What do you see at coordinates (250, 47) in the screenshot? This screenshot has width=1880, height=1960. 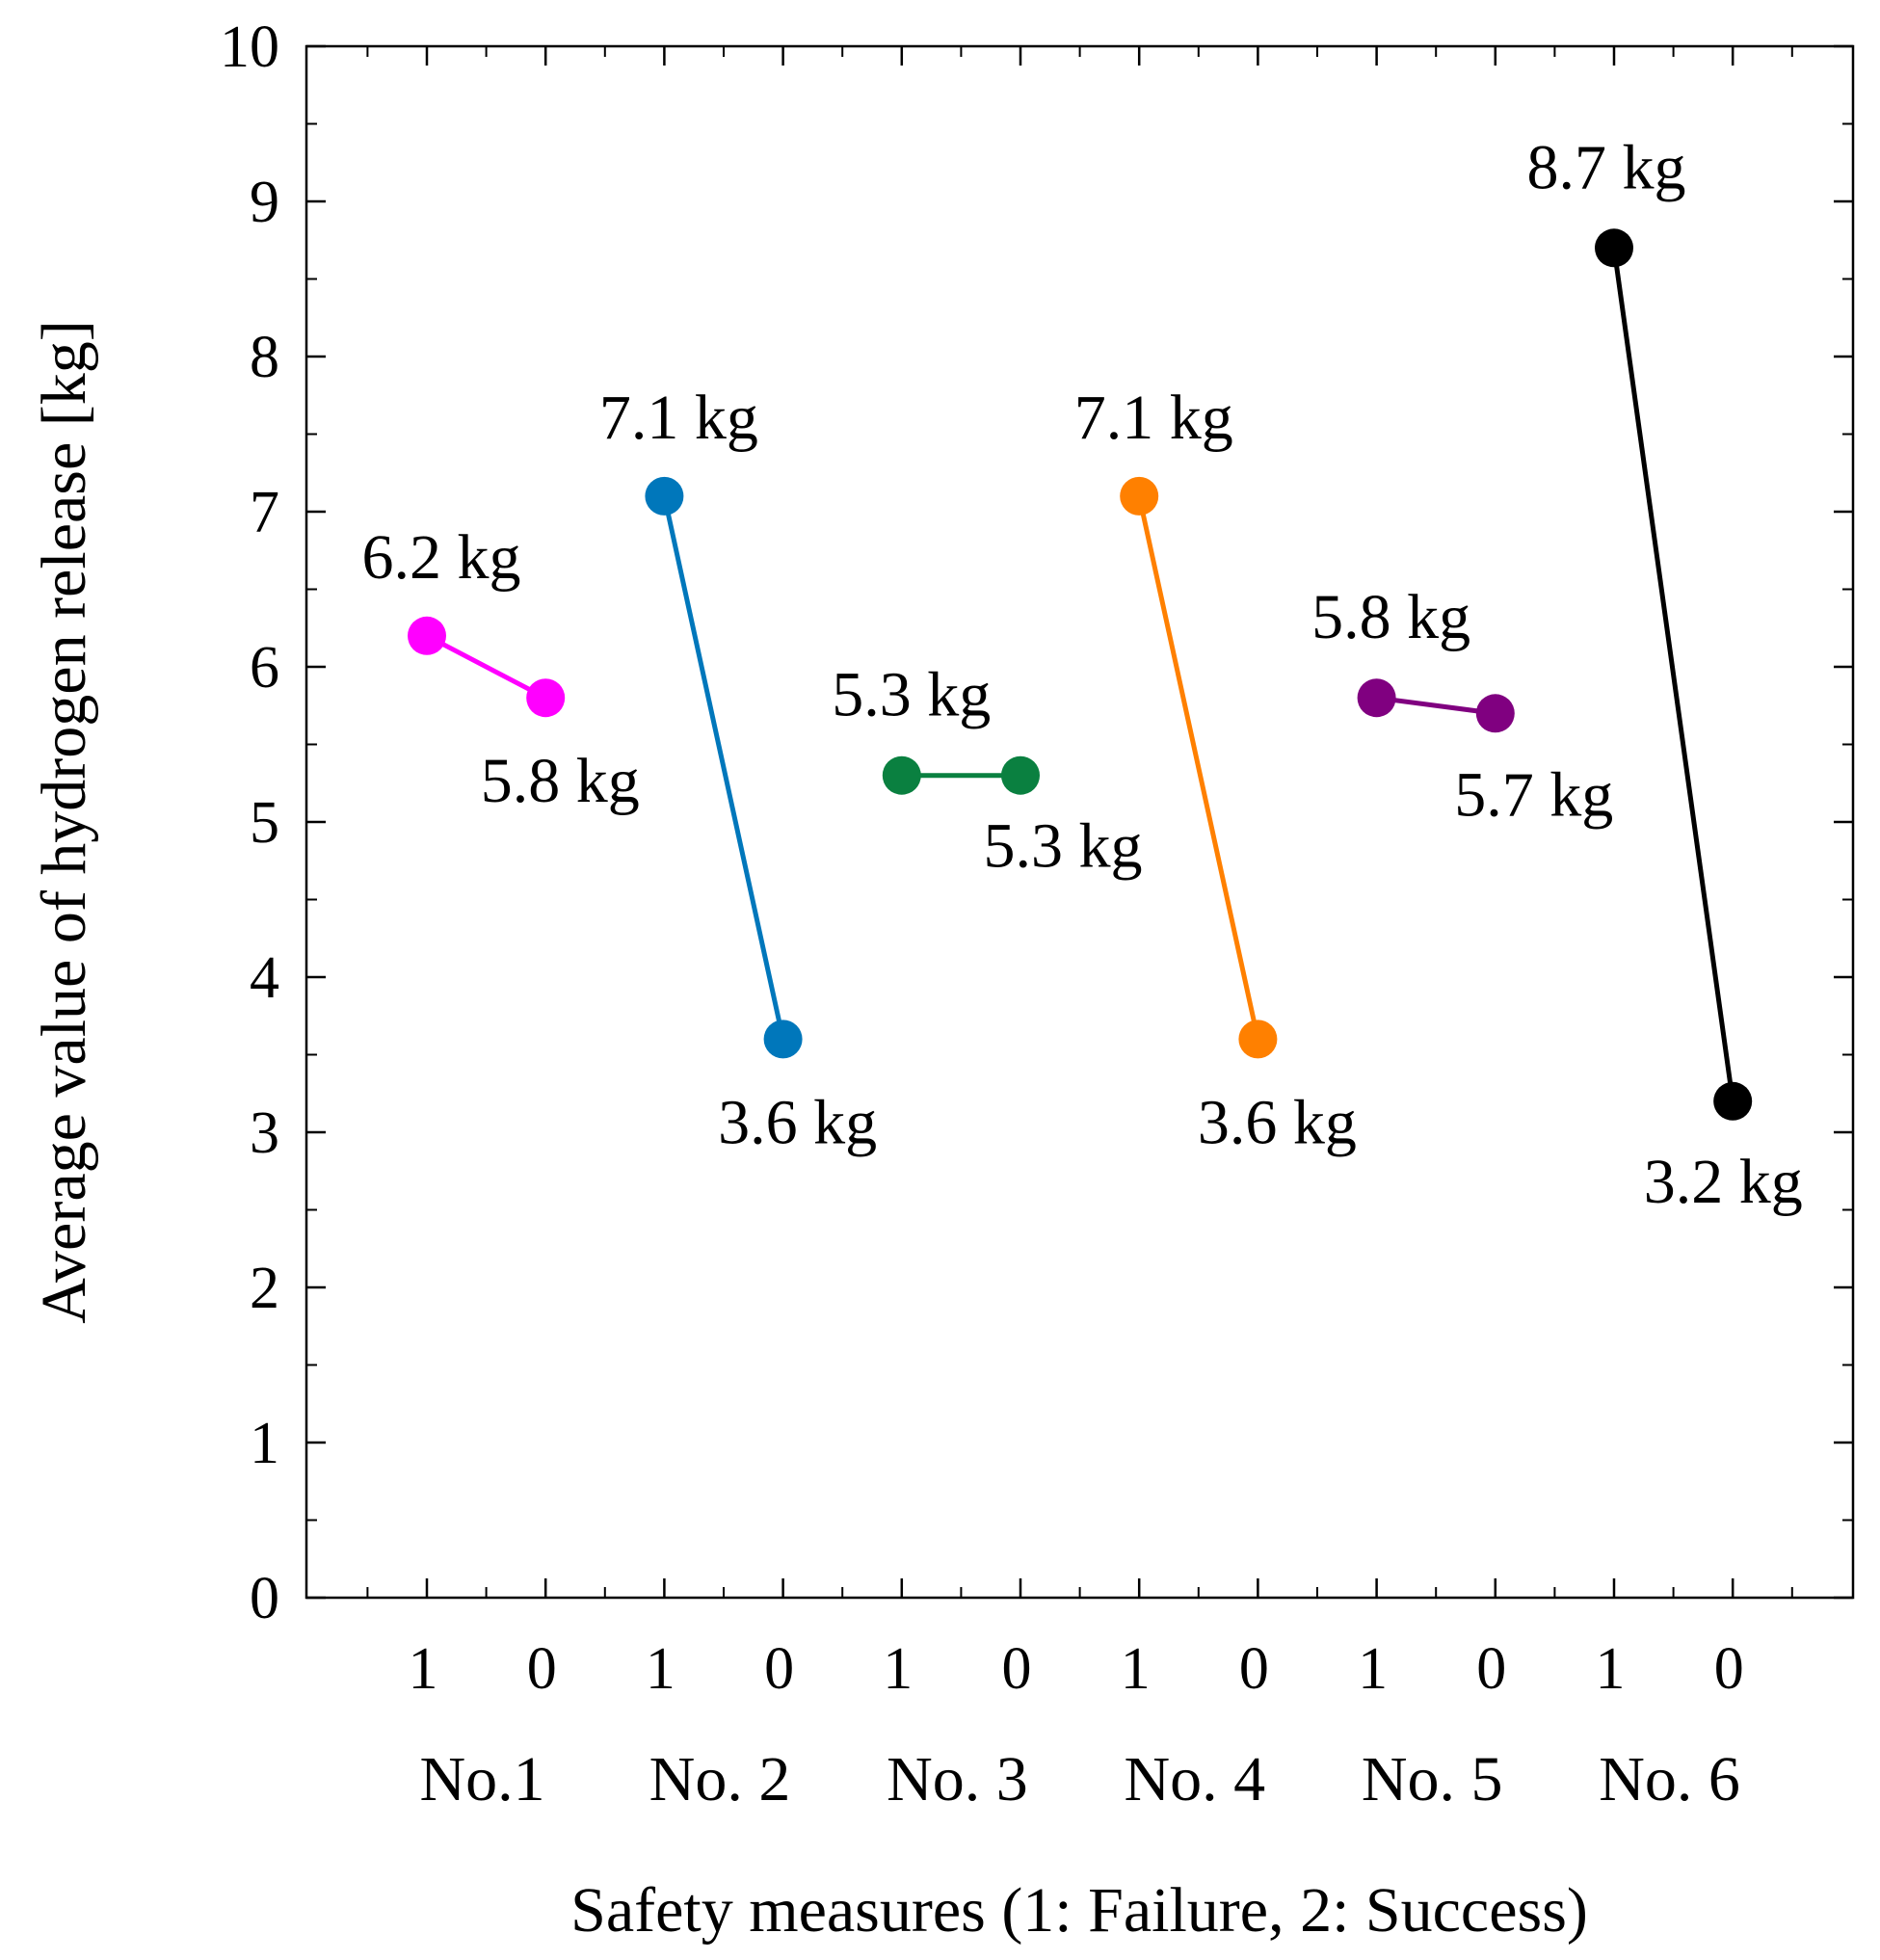 I see `y-tick-label: 10` at bounding box center [250, 47].